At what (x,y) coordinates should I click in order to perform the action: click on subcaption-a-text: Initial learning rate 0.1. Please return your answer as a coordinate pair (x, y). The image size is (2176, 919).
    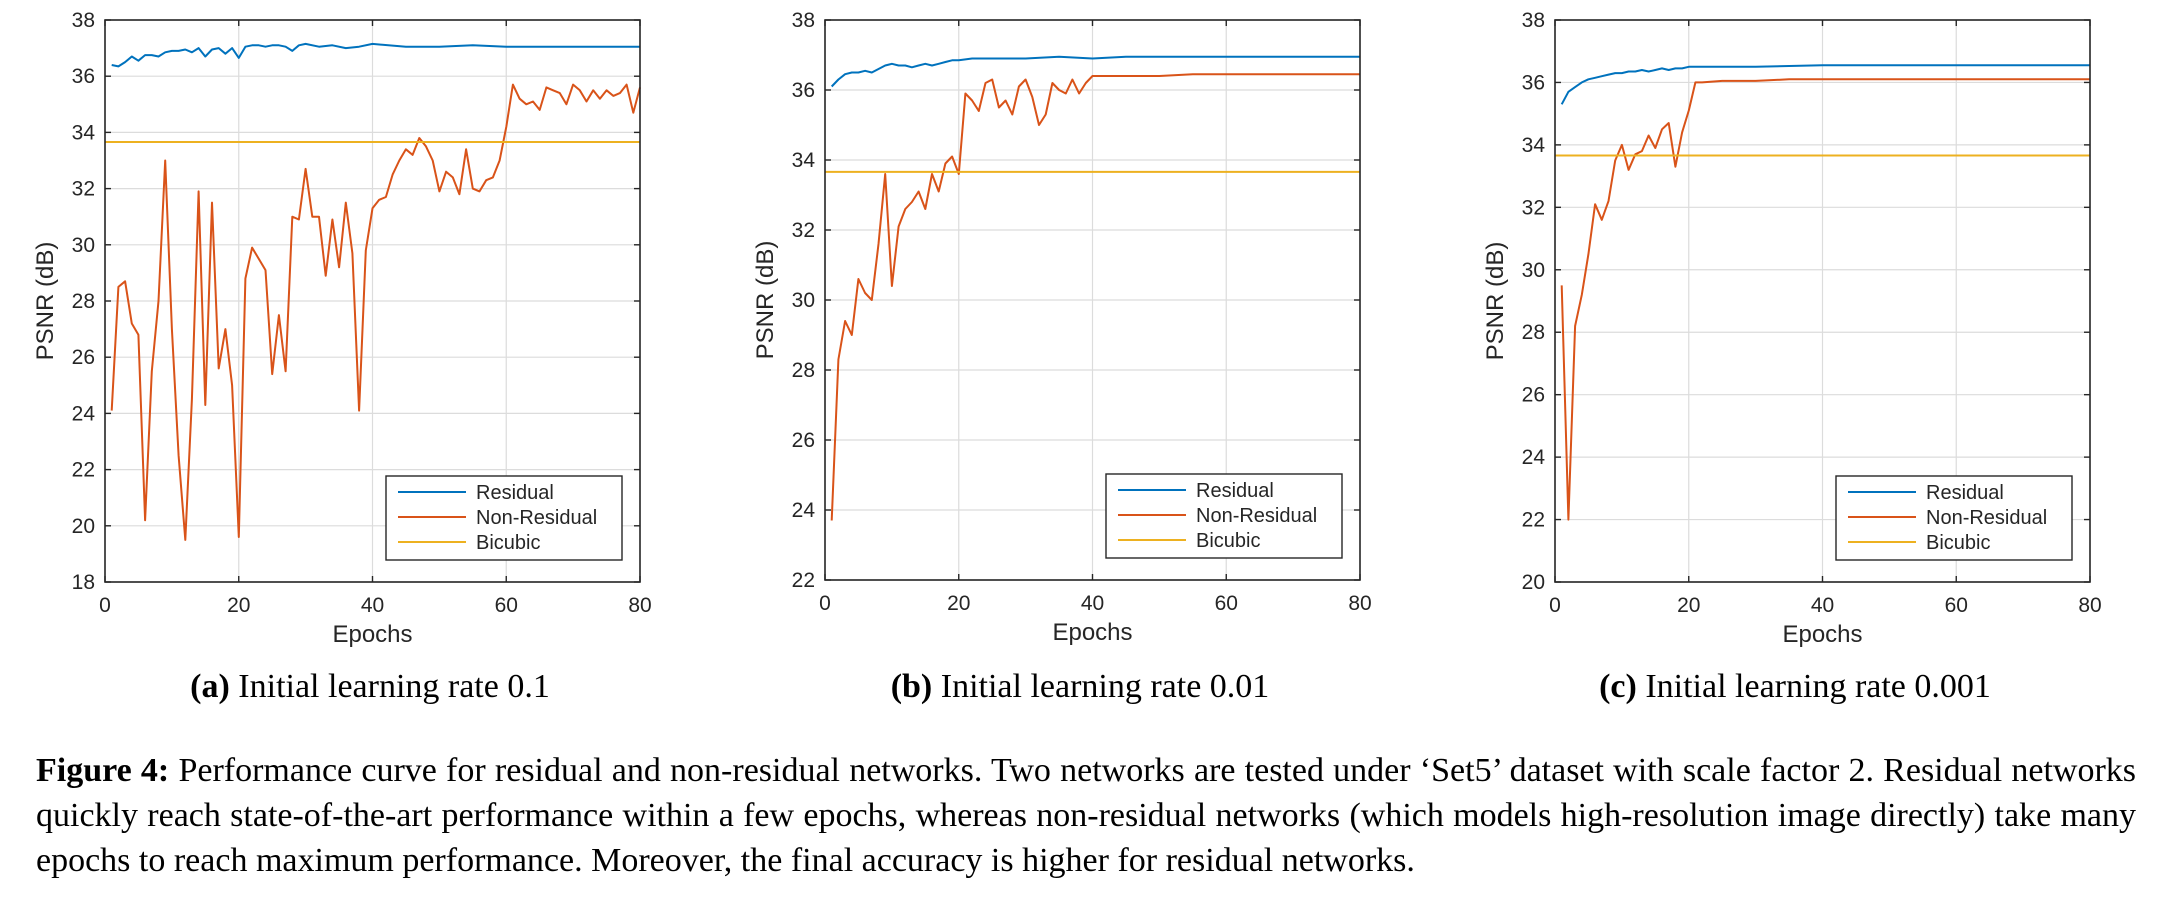
    Looking at the image, I should click on (394, 686).